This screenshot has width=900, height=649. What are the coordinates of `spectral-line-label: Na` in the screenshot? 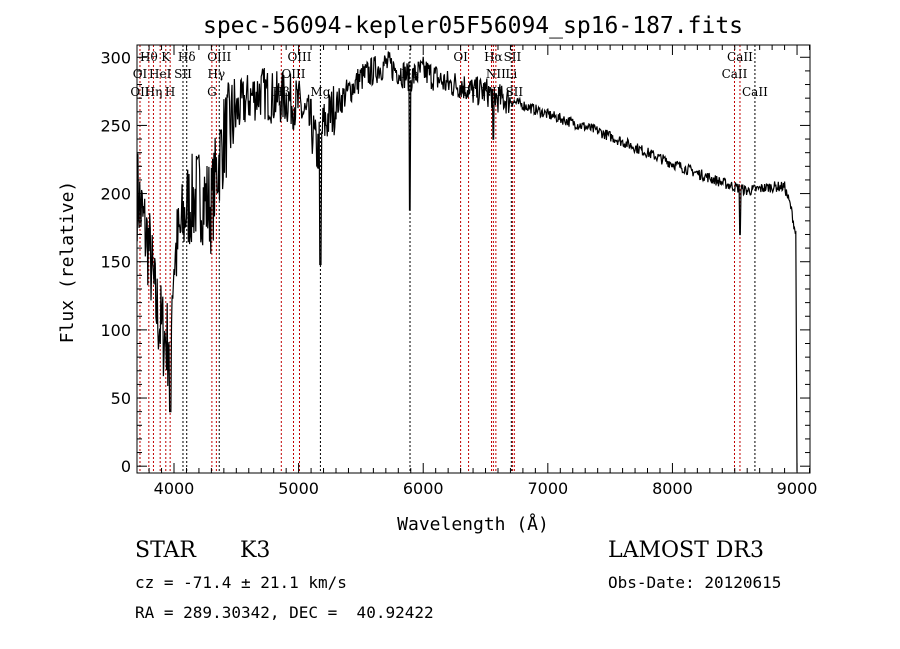 It's located at (410, 74).